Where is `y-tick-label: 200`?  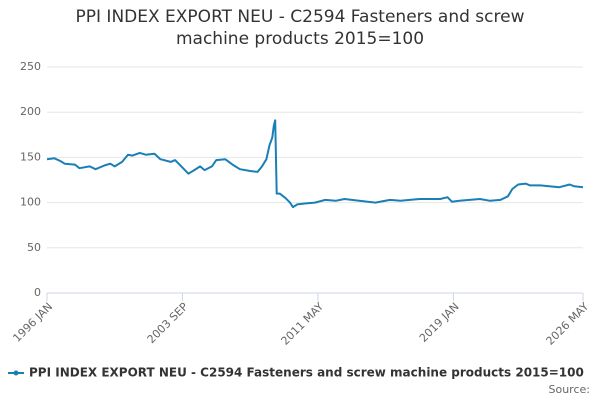 y-tick-label: 200 is located at coordinates (30, 111).